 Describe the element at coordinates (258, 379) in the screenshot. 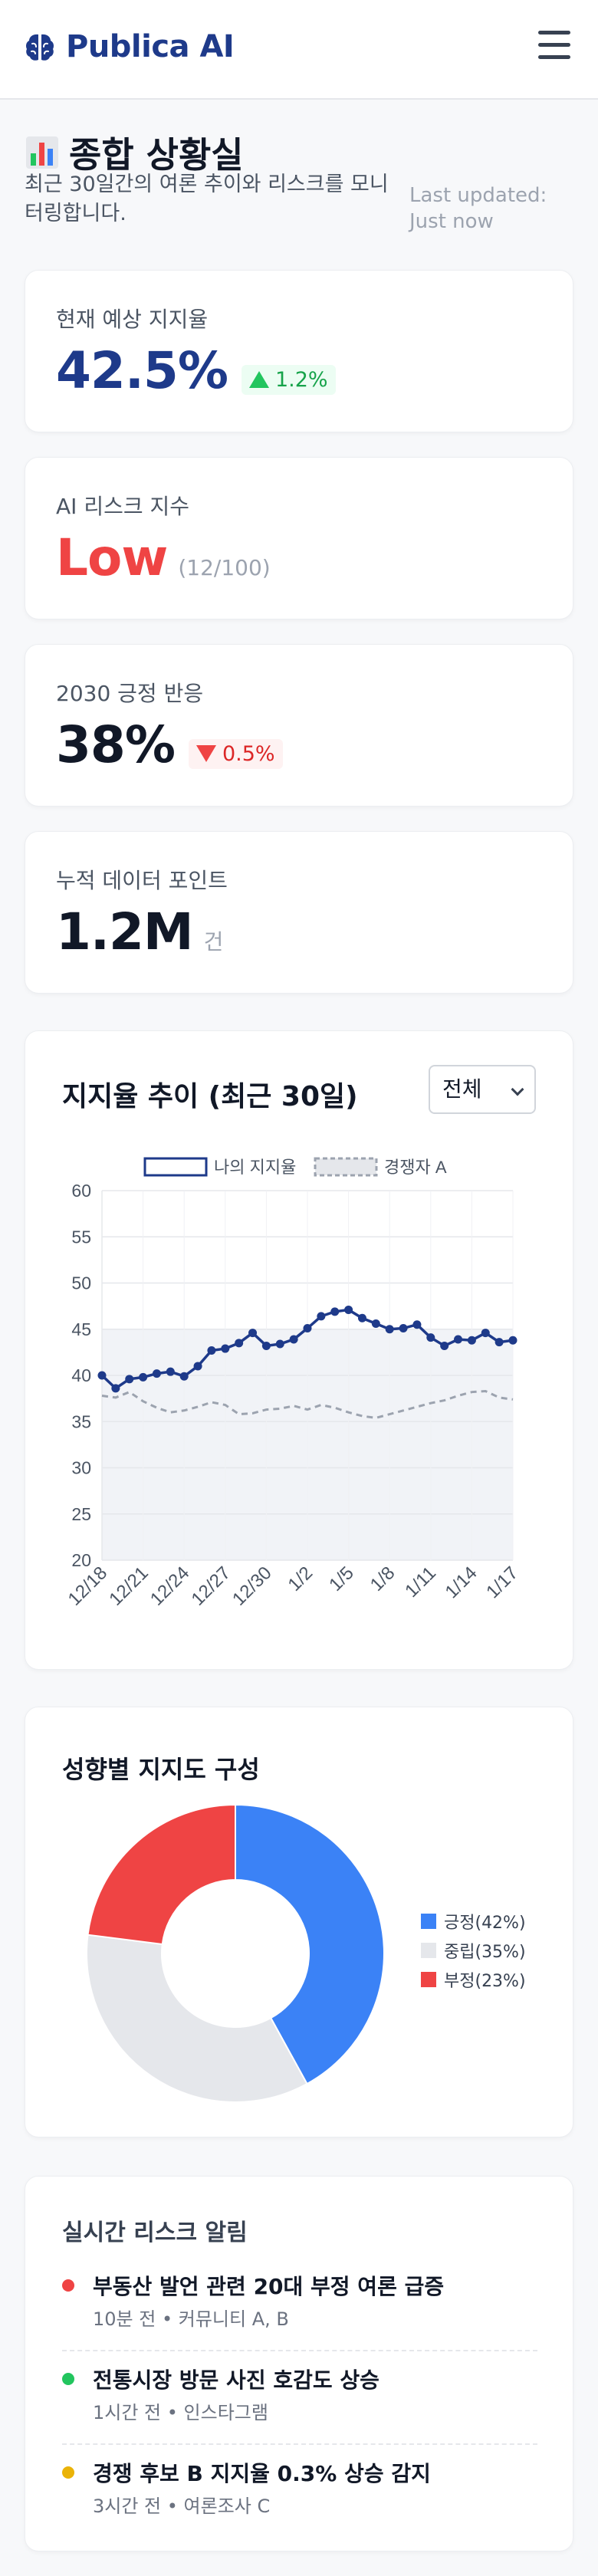

I see `arrow-up-icon` at that location.